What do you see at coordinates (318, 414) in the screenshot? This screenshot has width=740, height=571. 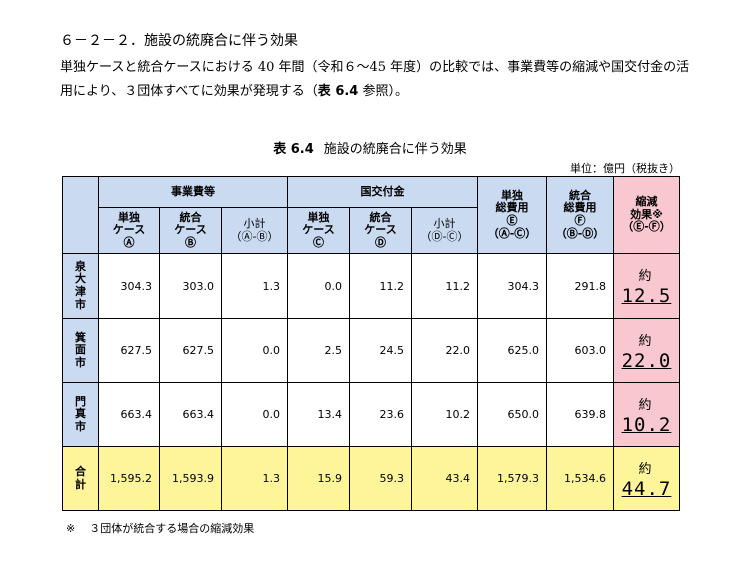 I see `cell-c: 13.4` at bounding box center [318, 414].